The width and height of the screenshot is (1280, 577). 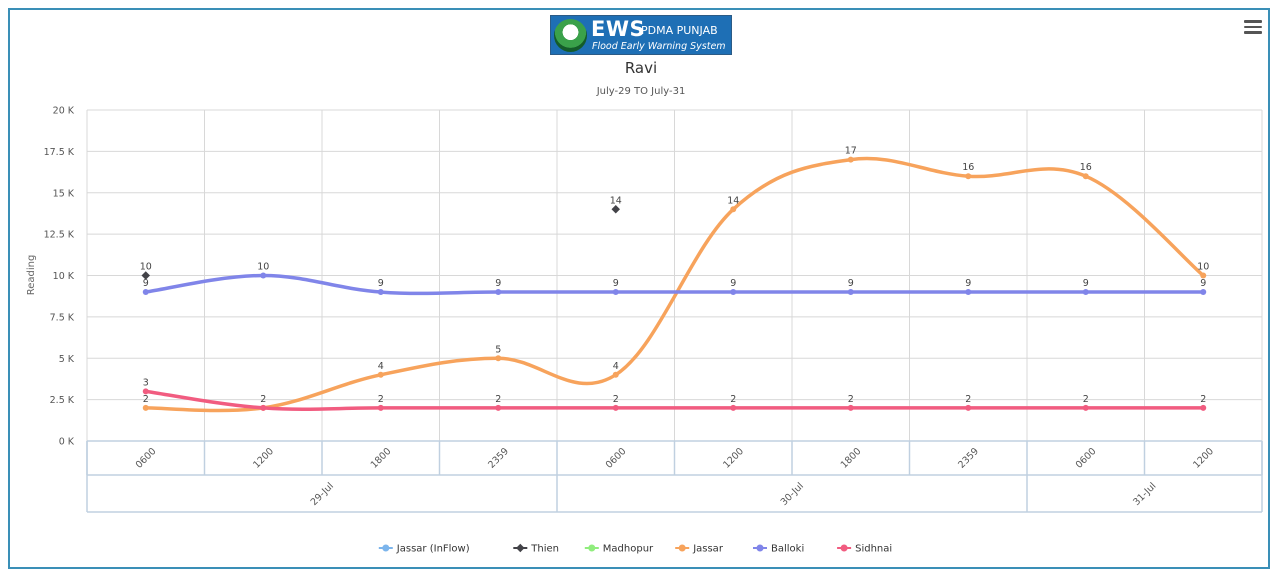 What do you see at coordinates (64, 193) in the screenshot?
I see `y-tick-label: 15 K` at bounding box center [64, 193].